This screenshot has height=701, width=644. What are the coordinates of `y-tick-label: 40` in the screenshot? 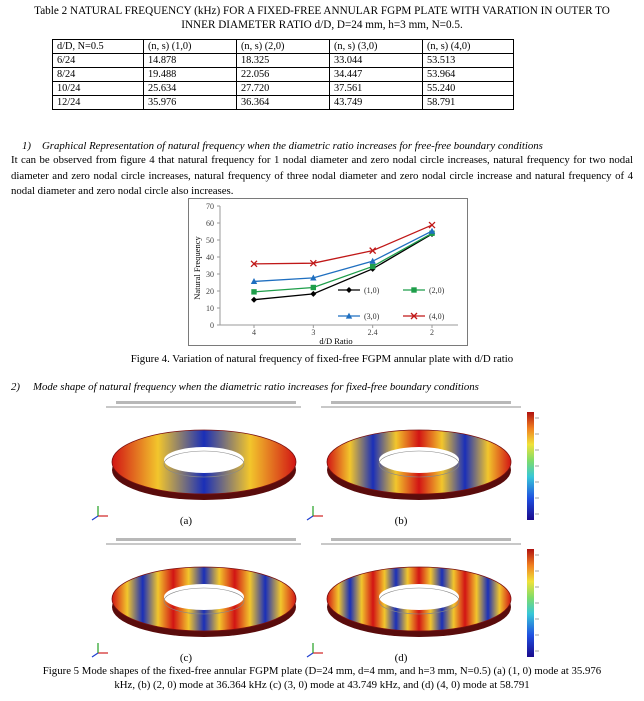 It's located at (210, 257).